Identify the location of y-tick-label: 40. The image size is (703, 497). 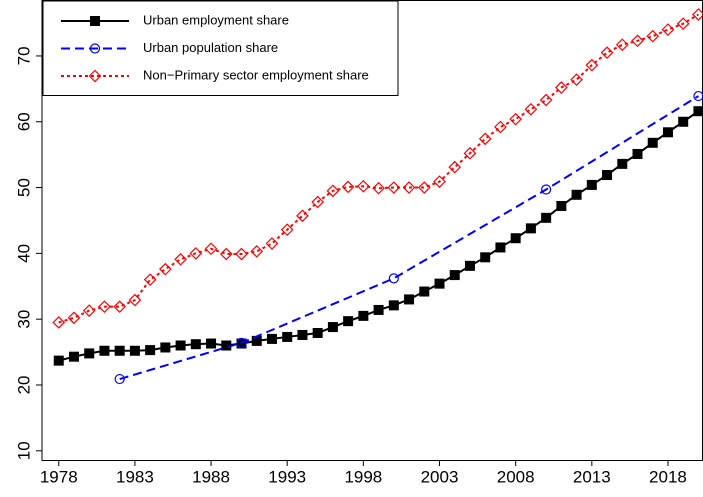
(23, 253).